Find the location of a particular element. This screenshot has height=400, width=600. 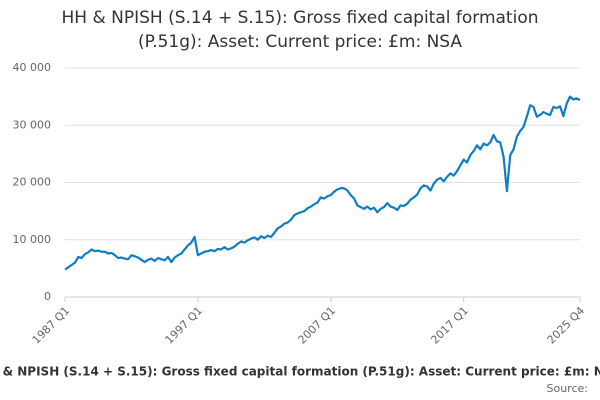

source: Source: is located at coordinates (568, 388).